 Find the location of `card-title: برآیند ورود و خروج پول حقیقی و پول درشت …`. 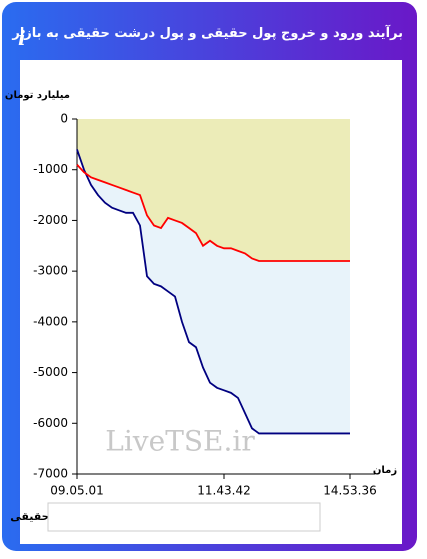

card-title: برآیند ورود و خروج پول حقیقی و پول درشت … is located at coordinates (207, 33).